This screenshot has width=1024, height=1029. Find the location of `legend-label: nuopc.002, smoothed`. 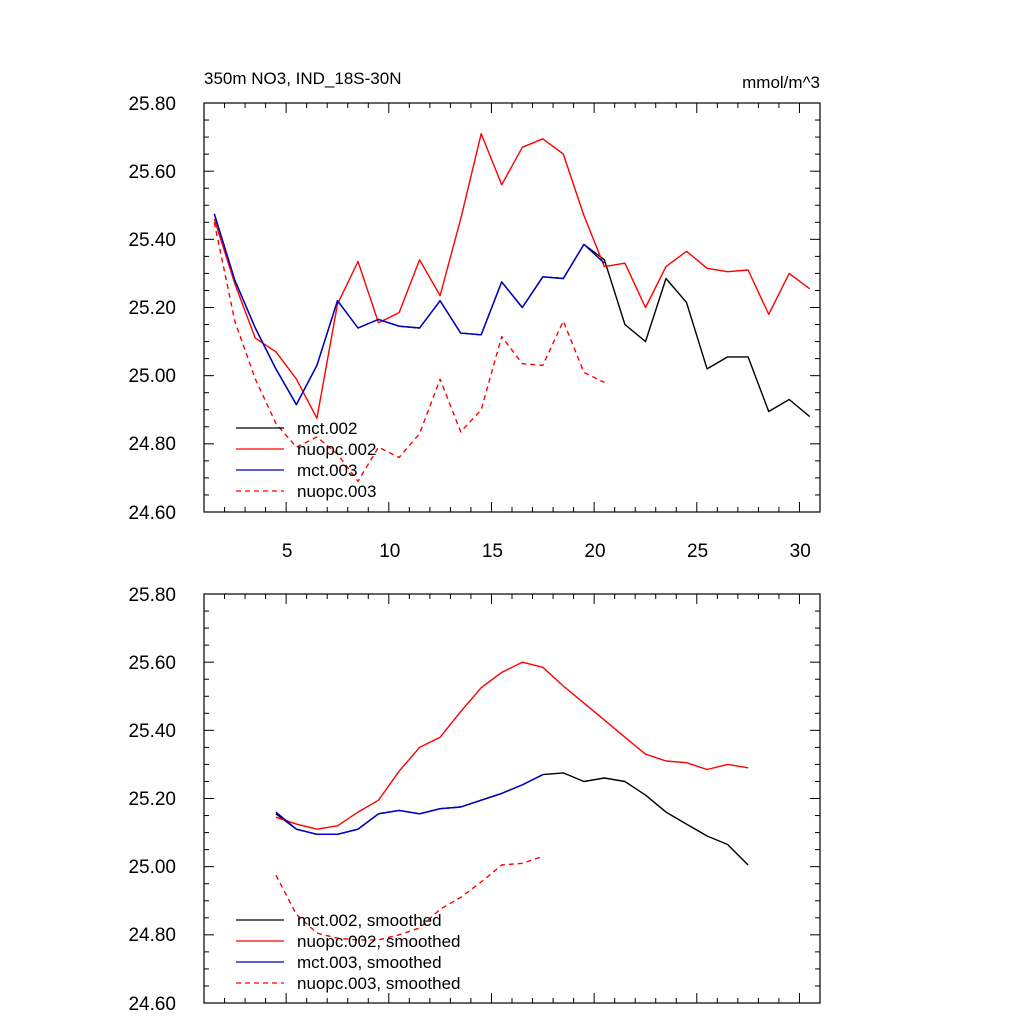

legend-label: nuopc.002, smoothed is located at coordinates (379, 941).